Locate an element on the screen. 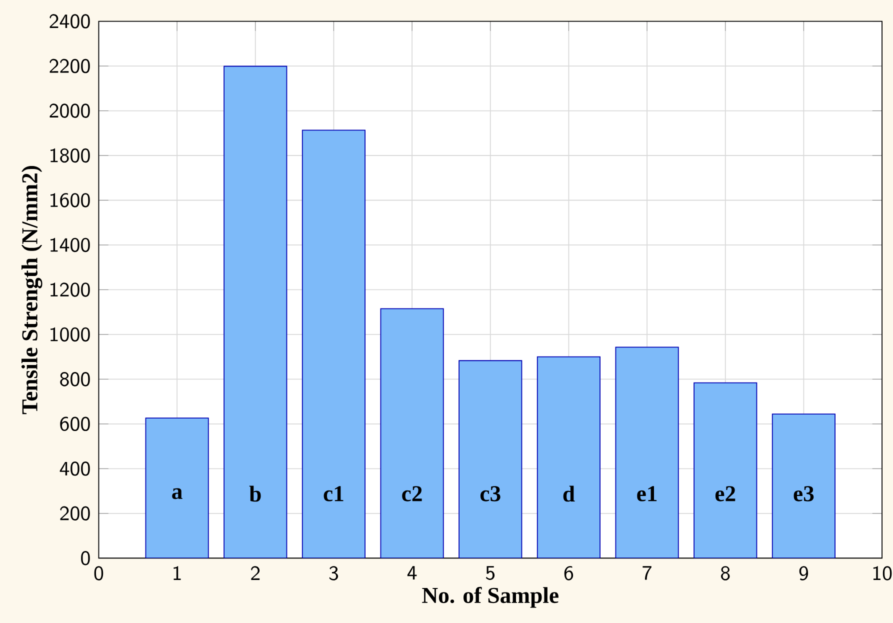 This screenshot has width=893, height=623. y-axis-title: Tensile Strength (N/mm2) is located at coordinates (31, 290).